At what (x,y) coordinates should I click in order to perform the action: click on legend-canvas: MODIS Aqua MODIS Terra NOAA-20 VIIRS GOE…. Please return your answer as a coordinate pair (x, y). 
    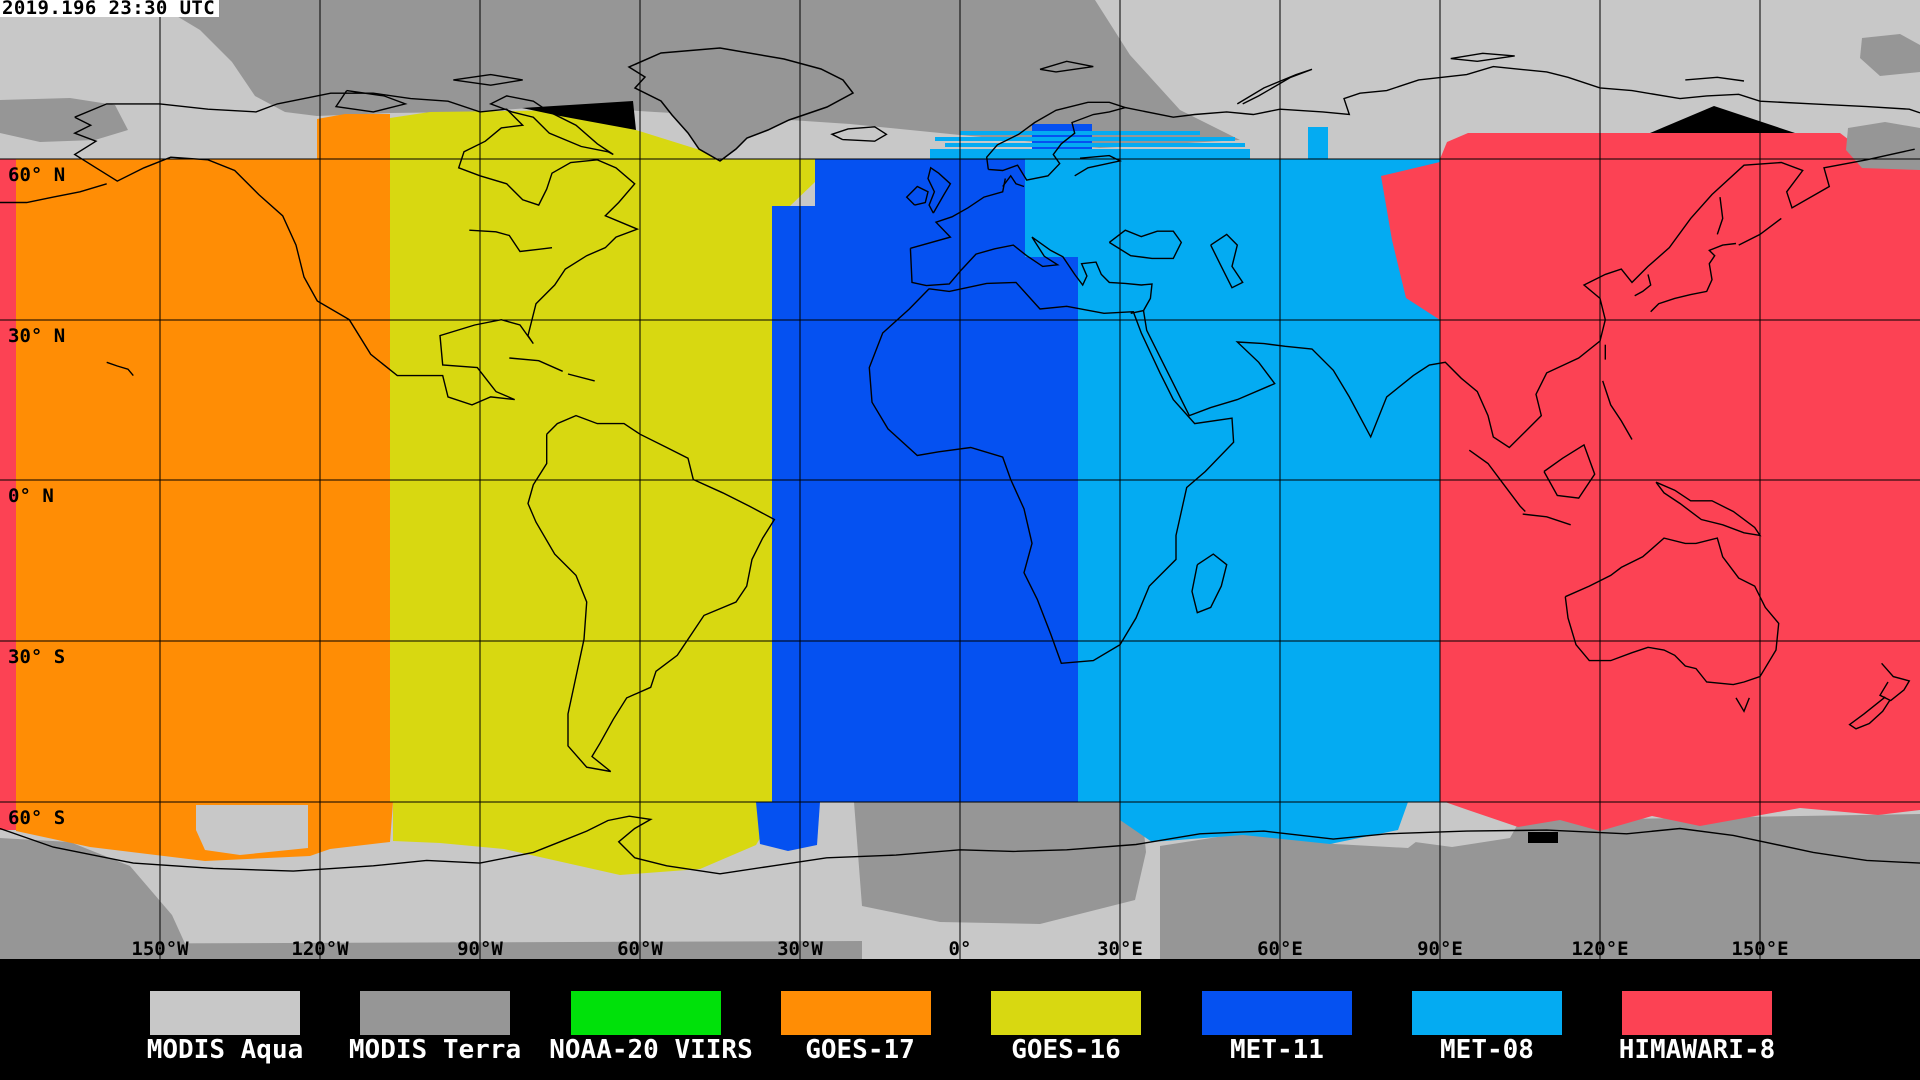
    Looking at the image, I should click on (961, 1028).